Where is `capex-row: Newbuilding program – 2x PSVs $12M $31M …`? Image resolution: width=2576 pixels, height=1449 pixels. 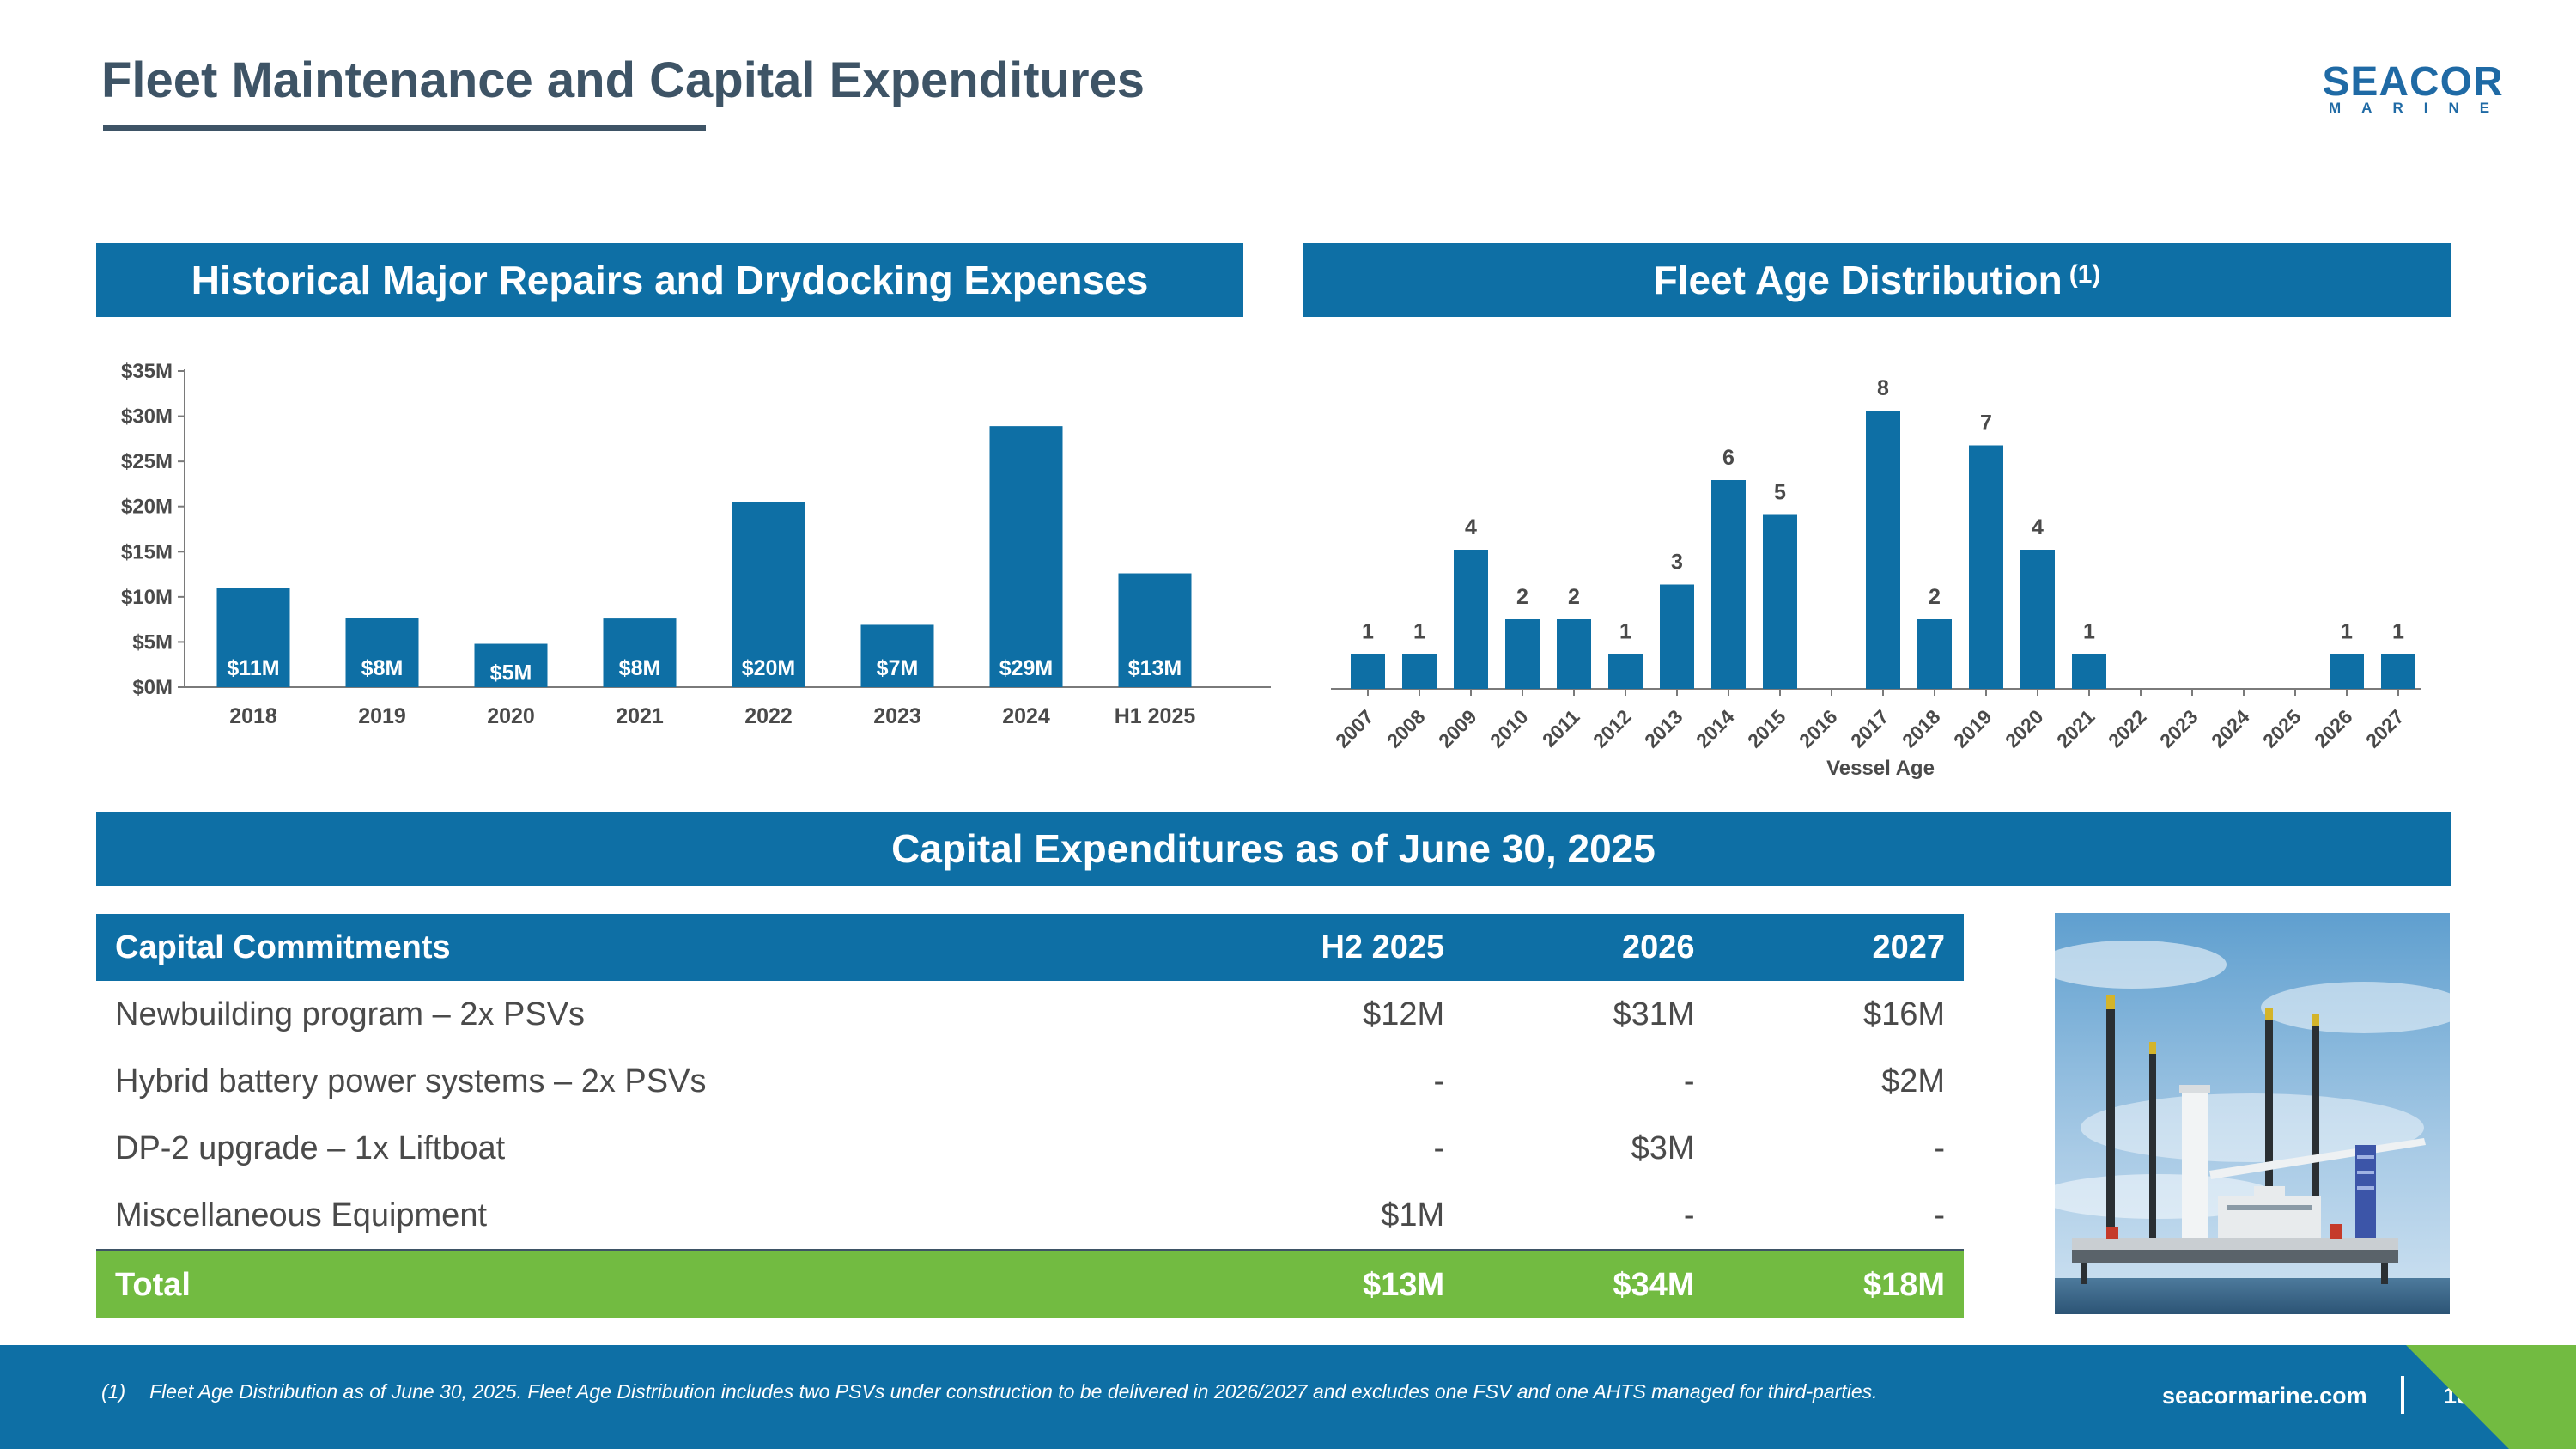
capex-row: Newbuilding program – 2x PSVs $12M $31M … is located at coordinates (1030, 1015).